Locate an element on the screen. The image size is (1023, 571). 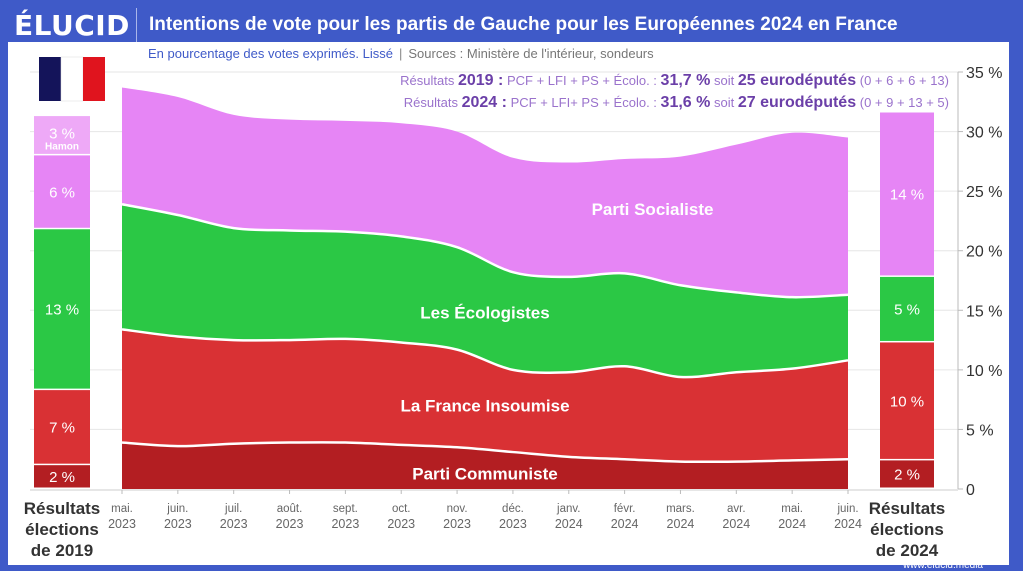
area-label-lfi: La France Insoumise is located at coordinates (484, 406).